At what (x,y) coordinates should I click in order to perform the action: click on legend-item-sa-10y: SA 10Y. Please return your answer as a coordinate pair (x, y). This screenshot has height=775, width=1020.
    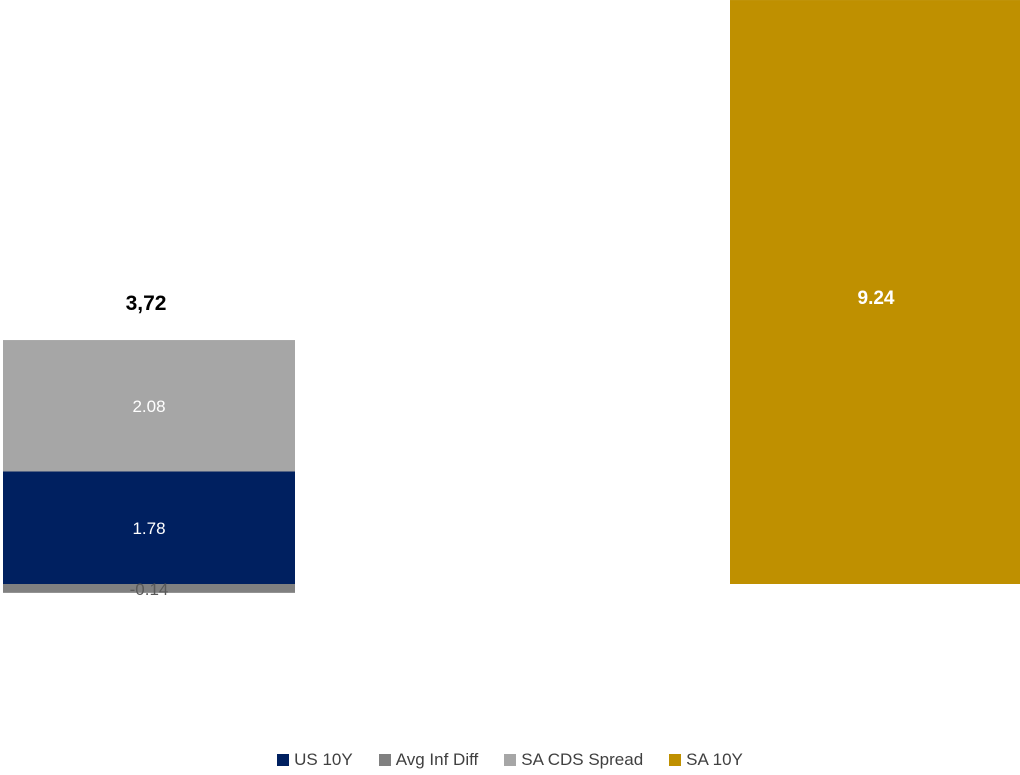
    Looking at the image, I should click on (706, 760).